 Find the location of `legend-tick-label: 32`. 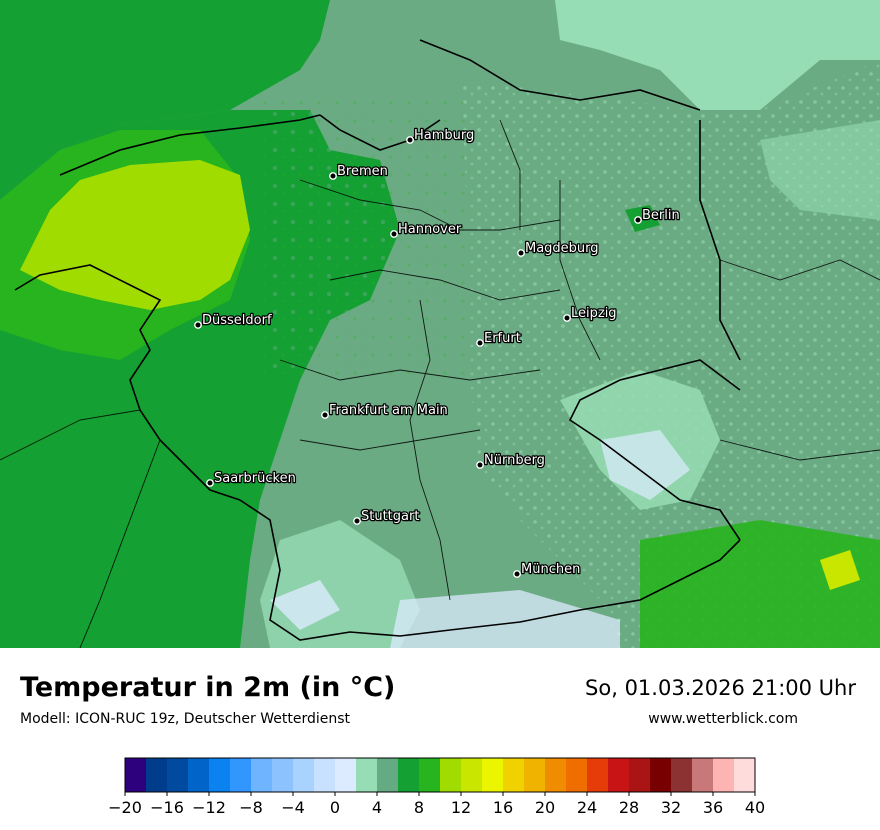

legend-tick-label: 32 is located at coordinates (671, 807).